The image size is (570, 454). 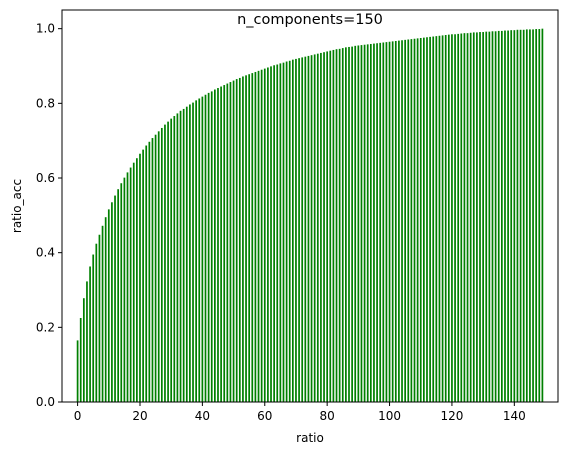 I want to click on chart-title: n_components=150, so click(x=310, y=20).